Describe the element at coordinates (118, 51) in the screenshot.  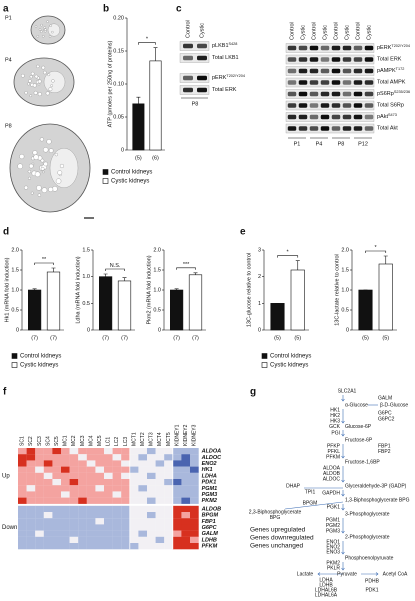
I see `y-tick-label: 0.15` at that location.